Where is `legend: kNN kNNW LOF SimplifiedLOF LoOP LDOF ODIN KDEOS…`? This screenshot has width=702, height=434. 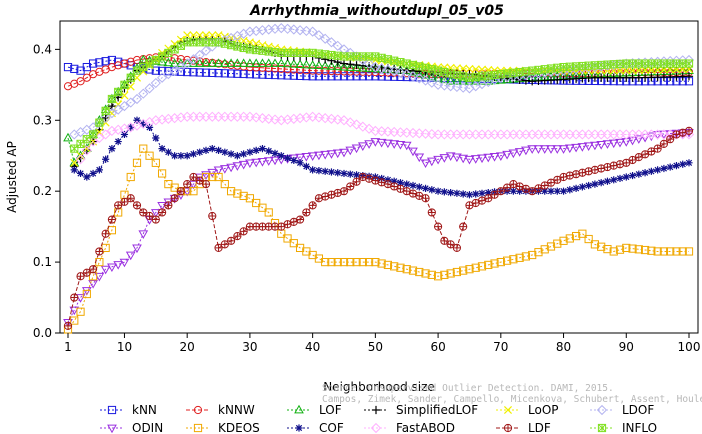
legend: kNN kNNW LOF SimplifiedLOF LoOP LDOF ODIN KDEOS… is located at coordinates (378, 418).